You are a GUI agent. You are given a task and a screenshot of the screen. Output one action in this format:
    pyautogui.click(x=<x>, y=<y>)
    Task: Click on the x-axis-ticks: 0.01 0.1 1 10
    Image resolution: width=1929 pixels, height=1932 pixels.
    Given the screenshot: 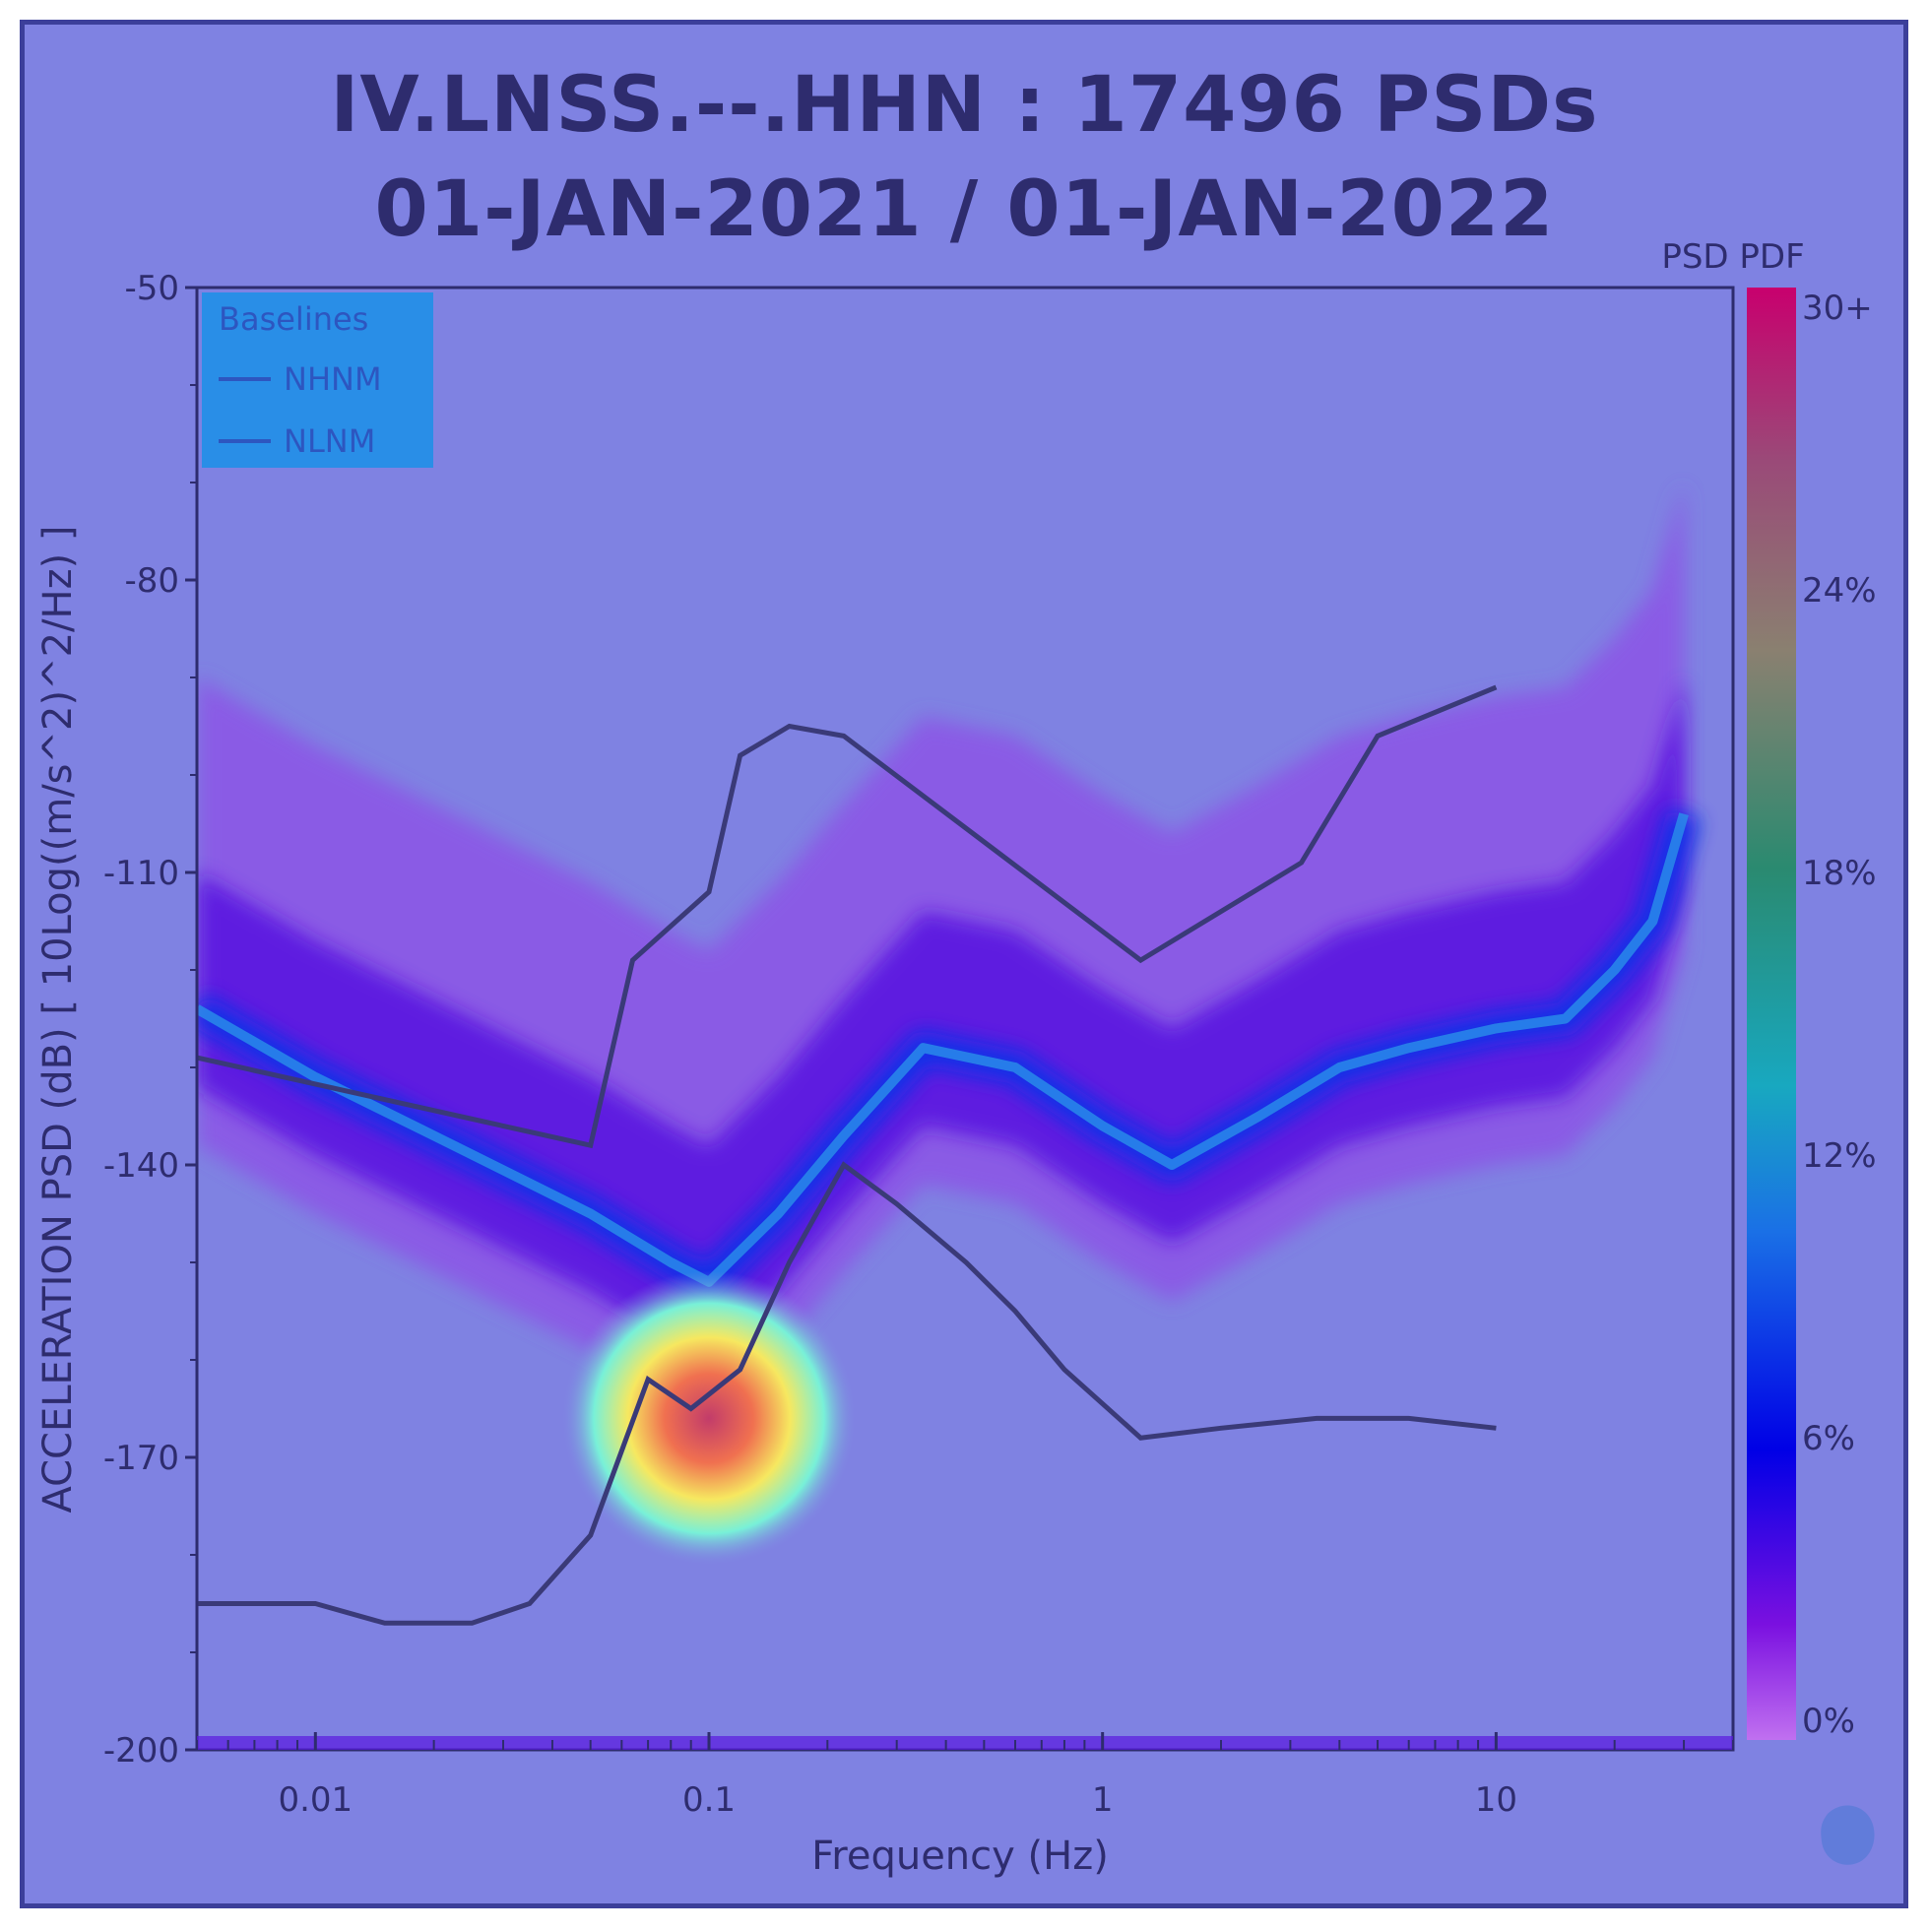 What is the action you would take?
    pyautogui.click(x=965, y=1776)
    